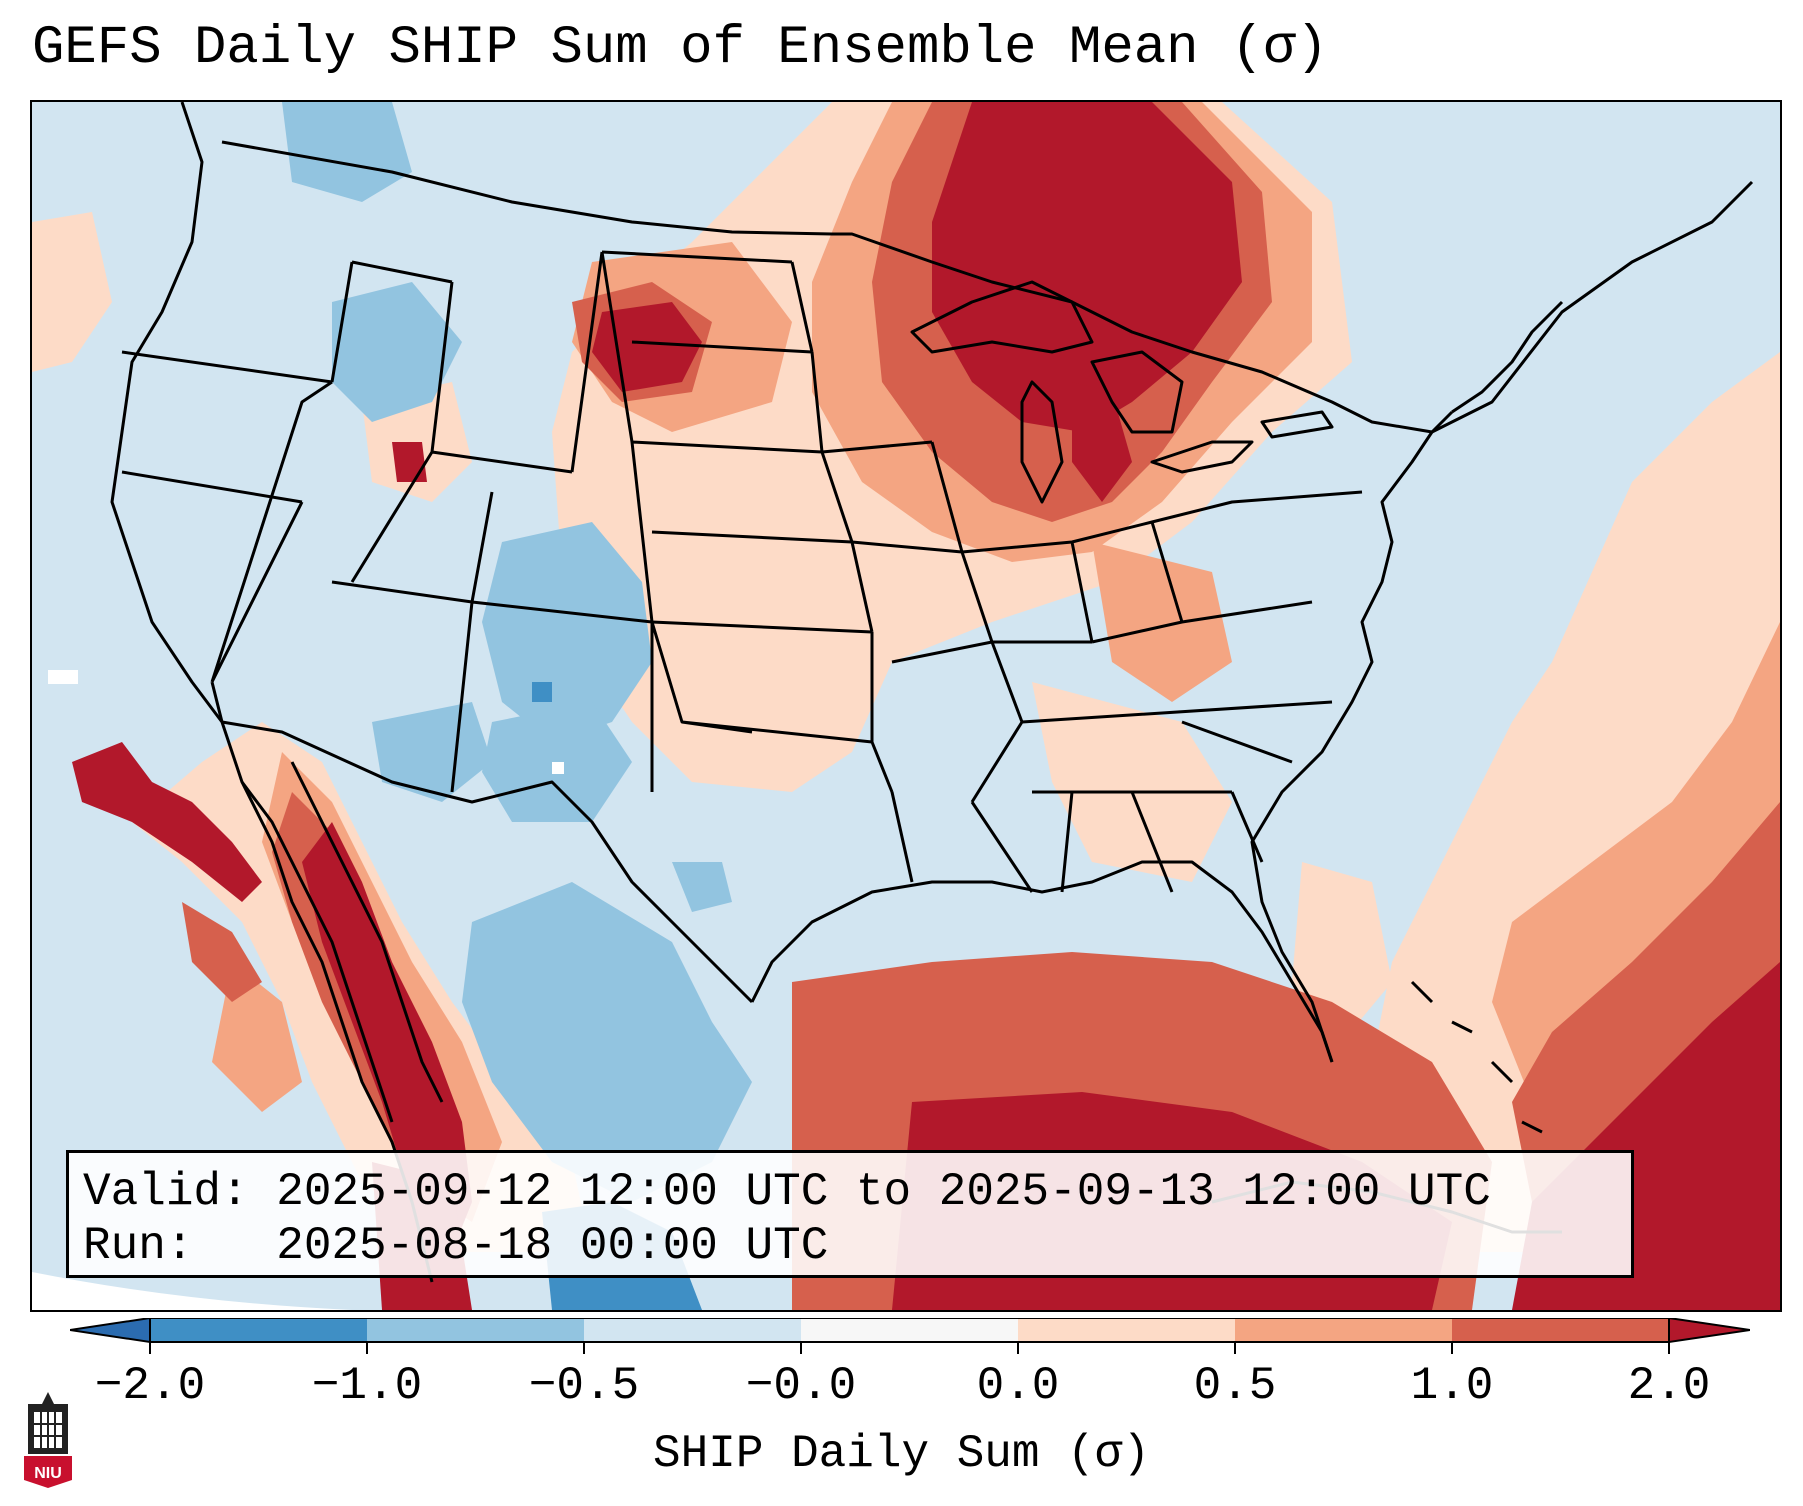 The width and height of the screenshot is (1803, 1506). Describe the element at coordinates (487, 862) in the screenshot. I see `border-us-mexico` at that location.